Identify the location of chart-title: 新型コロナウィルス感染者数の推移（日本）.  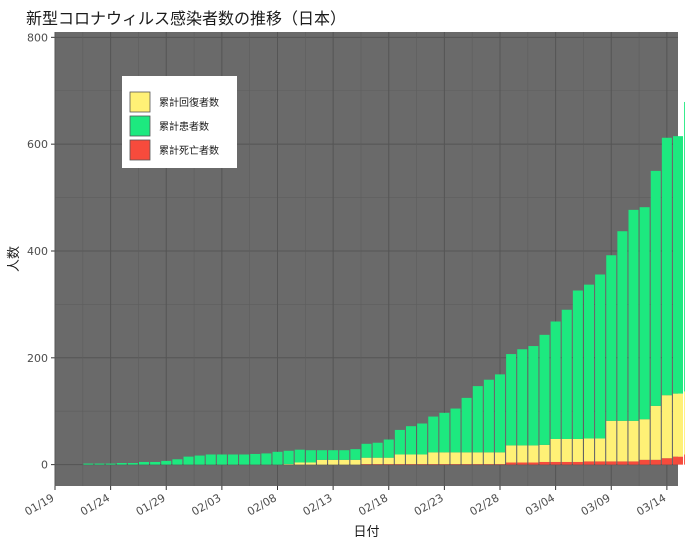
(186, 18).